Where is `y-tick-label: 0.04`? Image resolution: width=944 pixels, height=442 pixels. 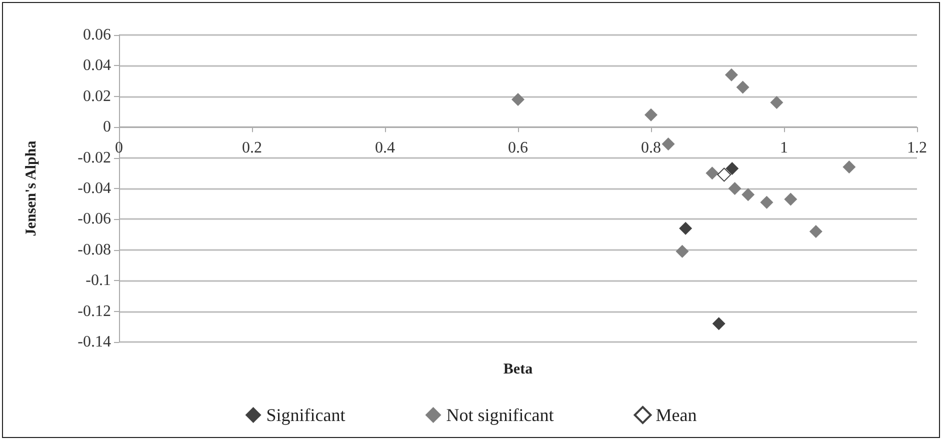
y-tick-label: 0.04 is located at coordinates (97, 65).